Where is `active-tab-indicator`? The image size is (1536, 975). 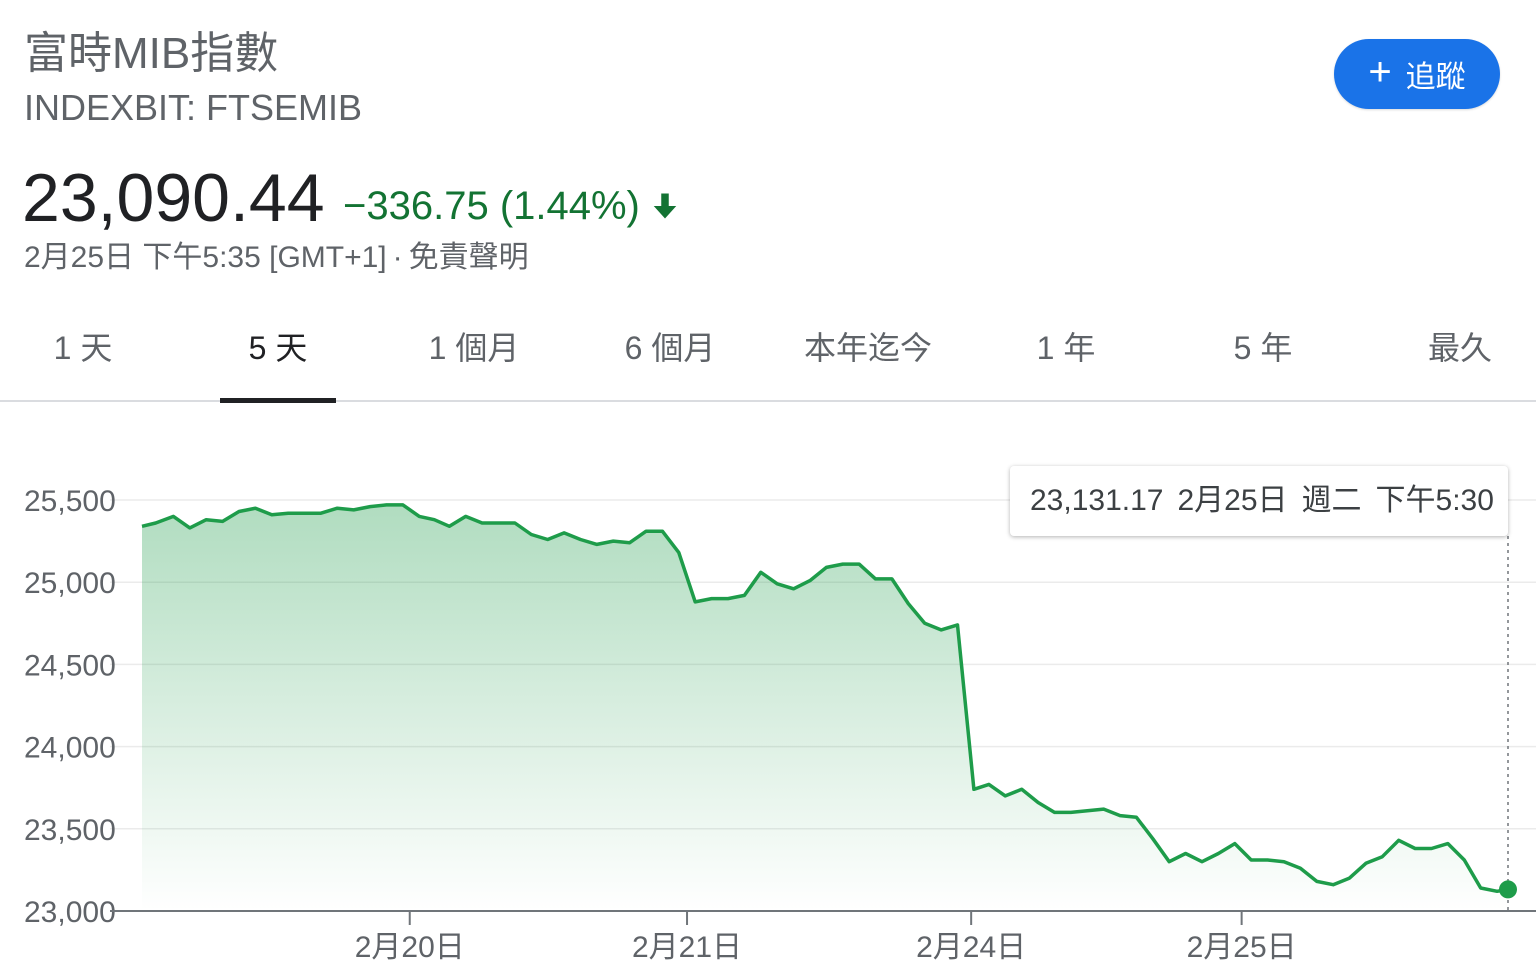
active-tab-indicator is located at coordinates (278, 400).